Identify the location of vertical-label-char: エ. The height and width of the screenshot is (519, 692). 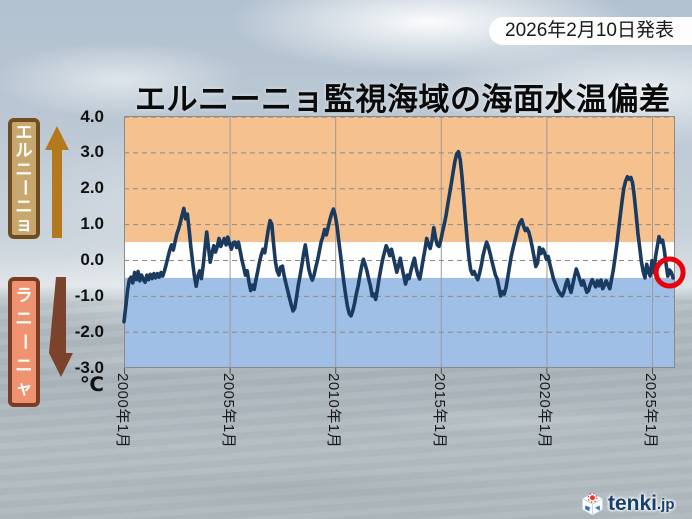
(24, 132).